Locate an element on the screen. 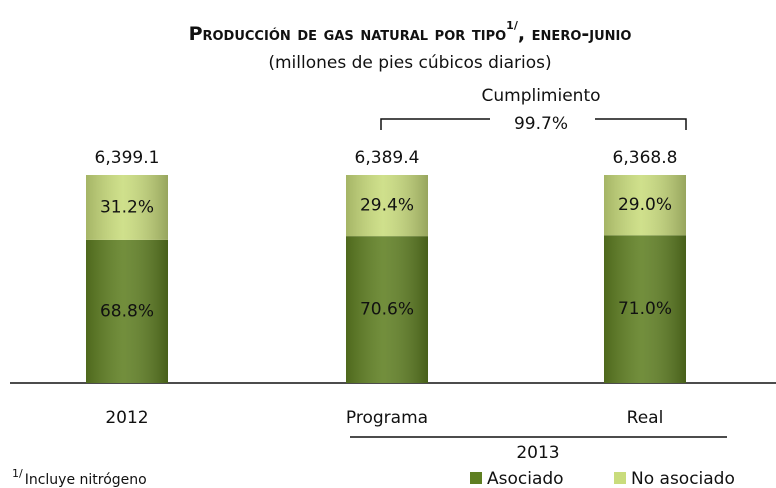 The width and height of the screenshot is (776, 488). group-label: 2013 is located at coordinates (537, 453).